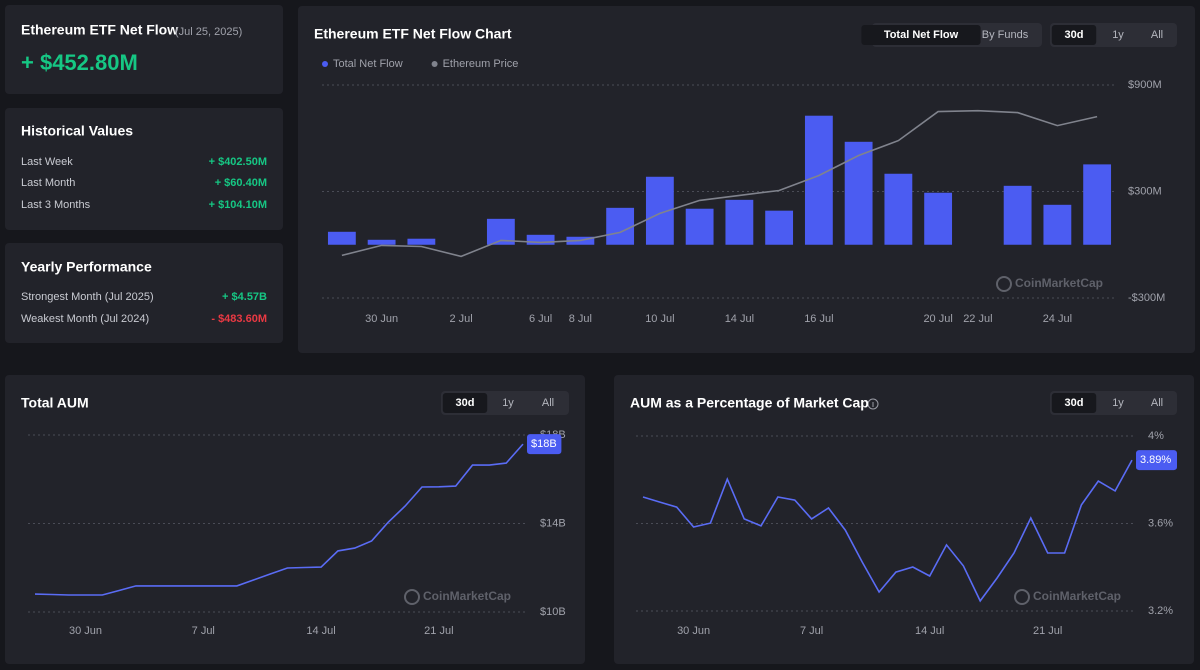 The height and width of the screenshot is (670, 1200). Describe the element at coordinates (48, 183) in the screenshot. I see `row-label: Last Month` at that location.